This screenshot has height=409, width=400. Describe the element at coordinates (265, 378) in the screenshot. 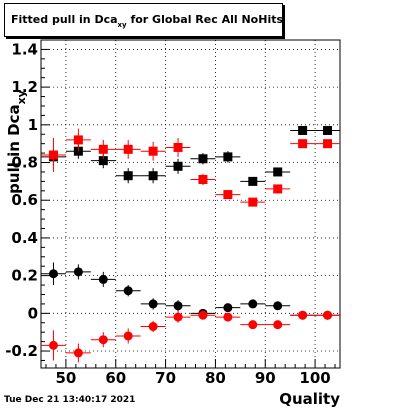

I see `x-tick-label: 90` at that location.